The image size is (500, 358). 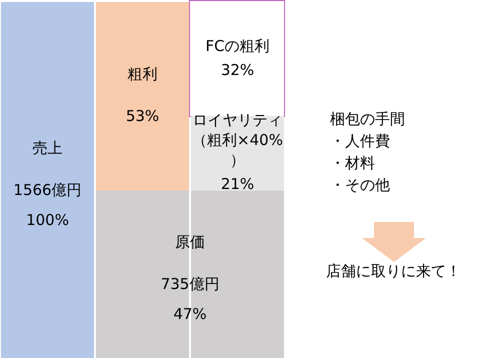 I want to click on series-label: 売上, so click(x=47, y=147).